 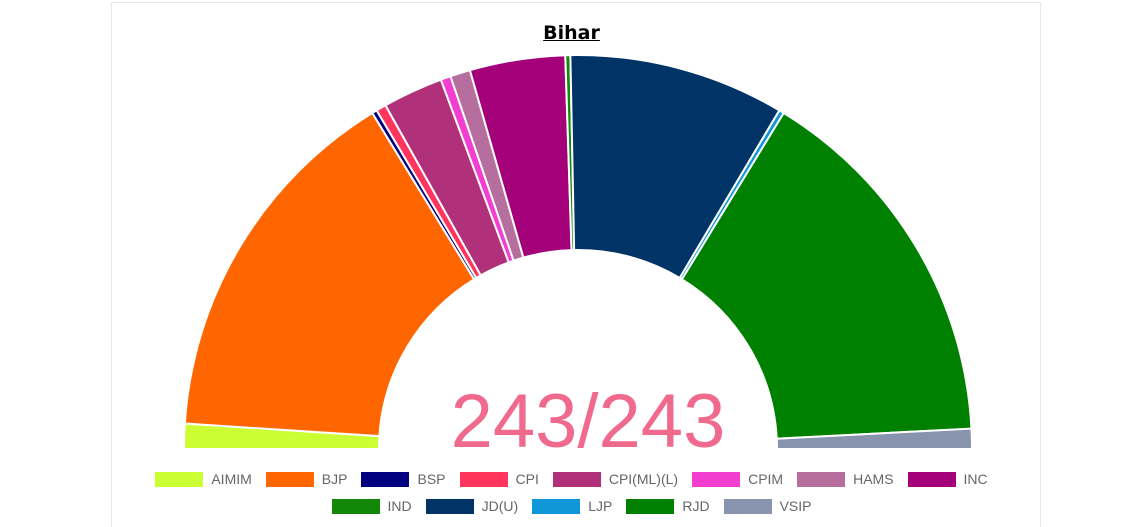 What do you see at coordinates (795, 506) in the screenshot?
I see `legend-label: VSIP` at bounding box center [795, 506].